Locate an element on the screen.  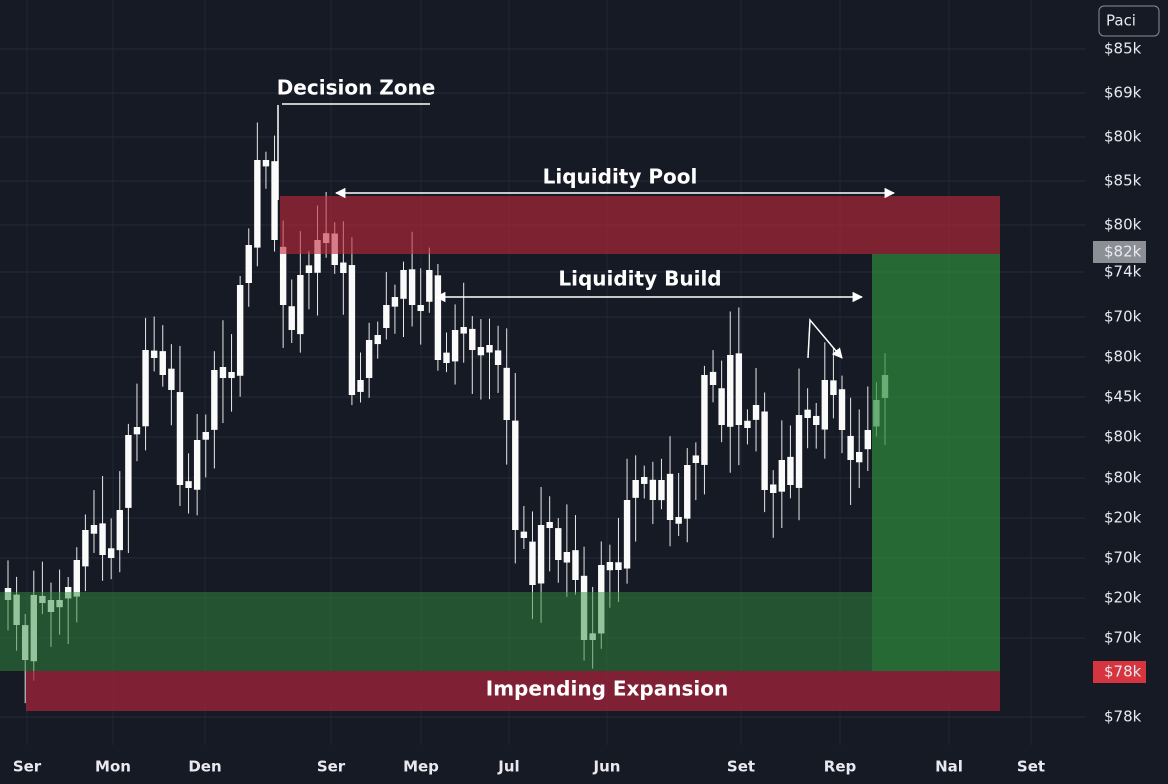
price-tag: $78k is located at coordinates (1123, 672).